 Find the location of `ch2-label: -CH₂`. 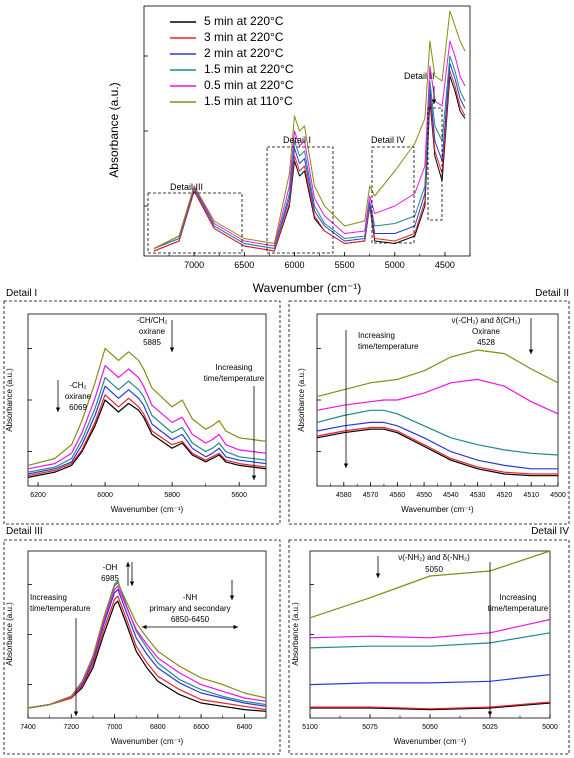

ch2-label: -CH₂ is located at coordinates (77, 385).